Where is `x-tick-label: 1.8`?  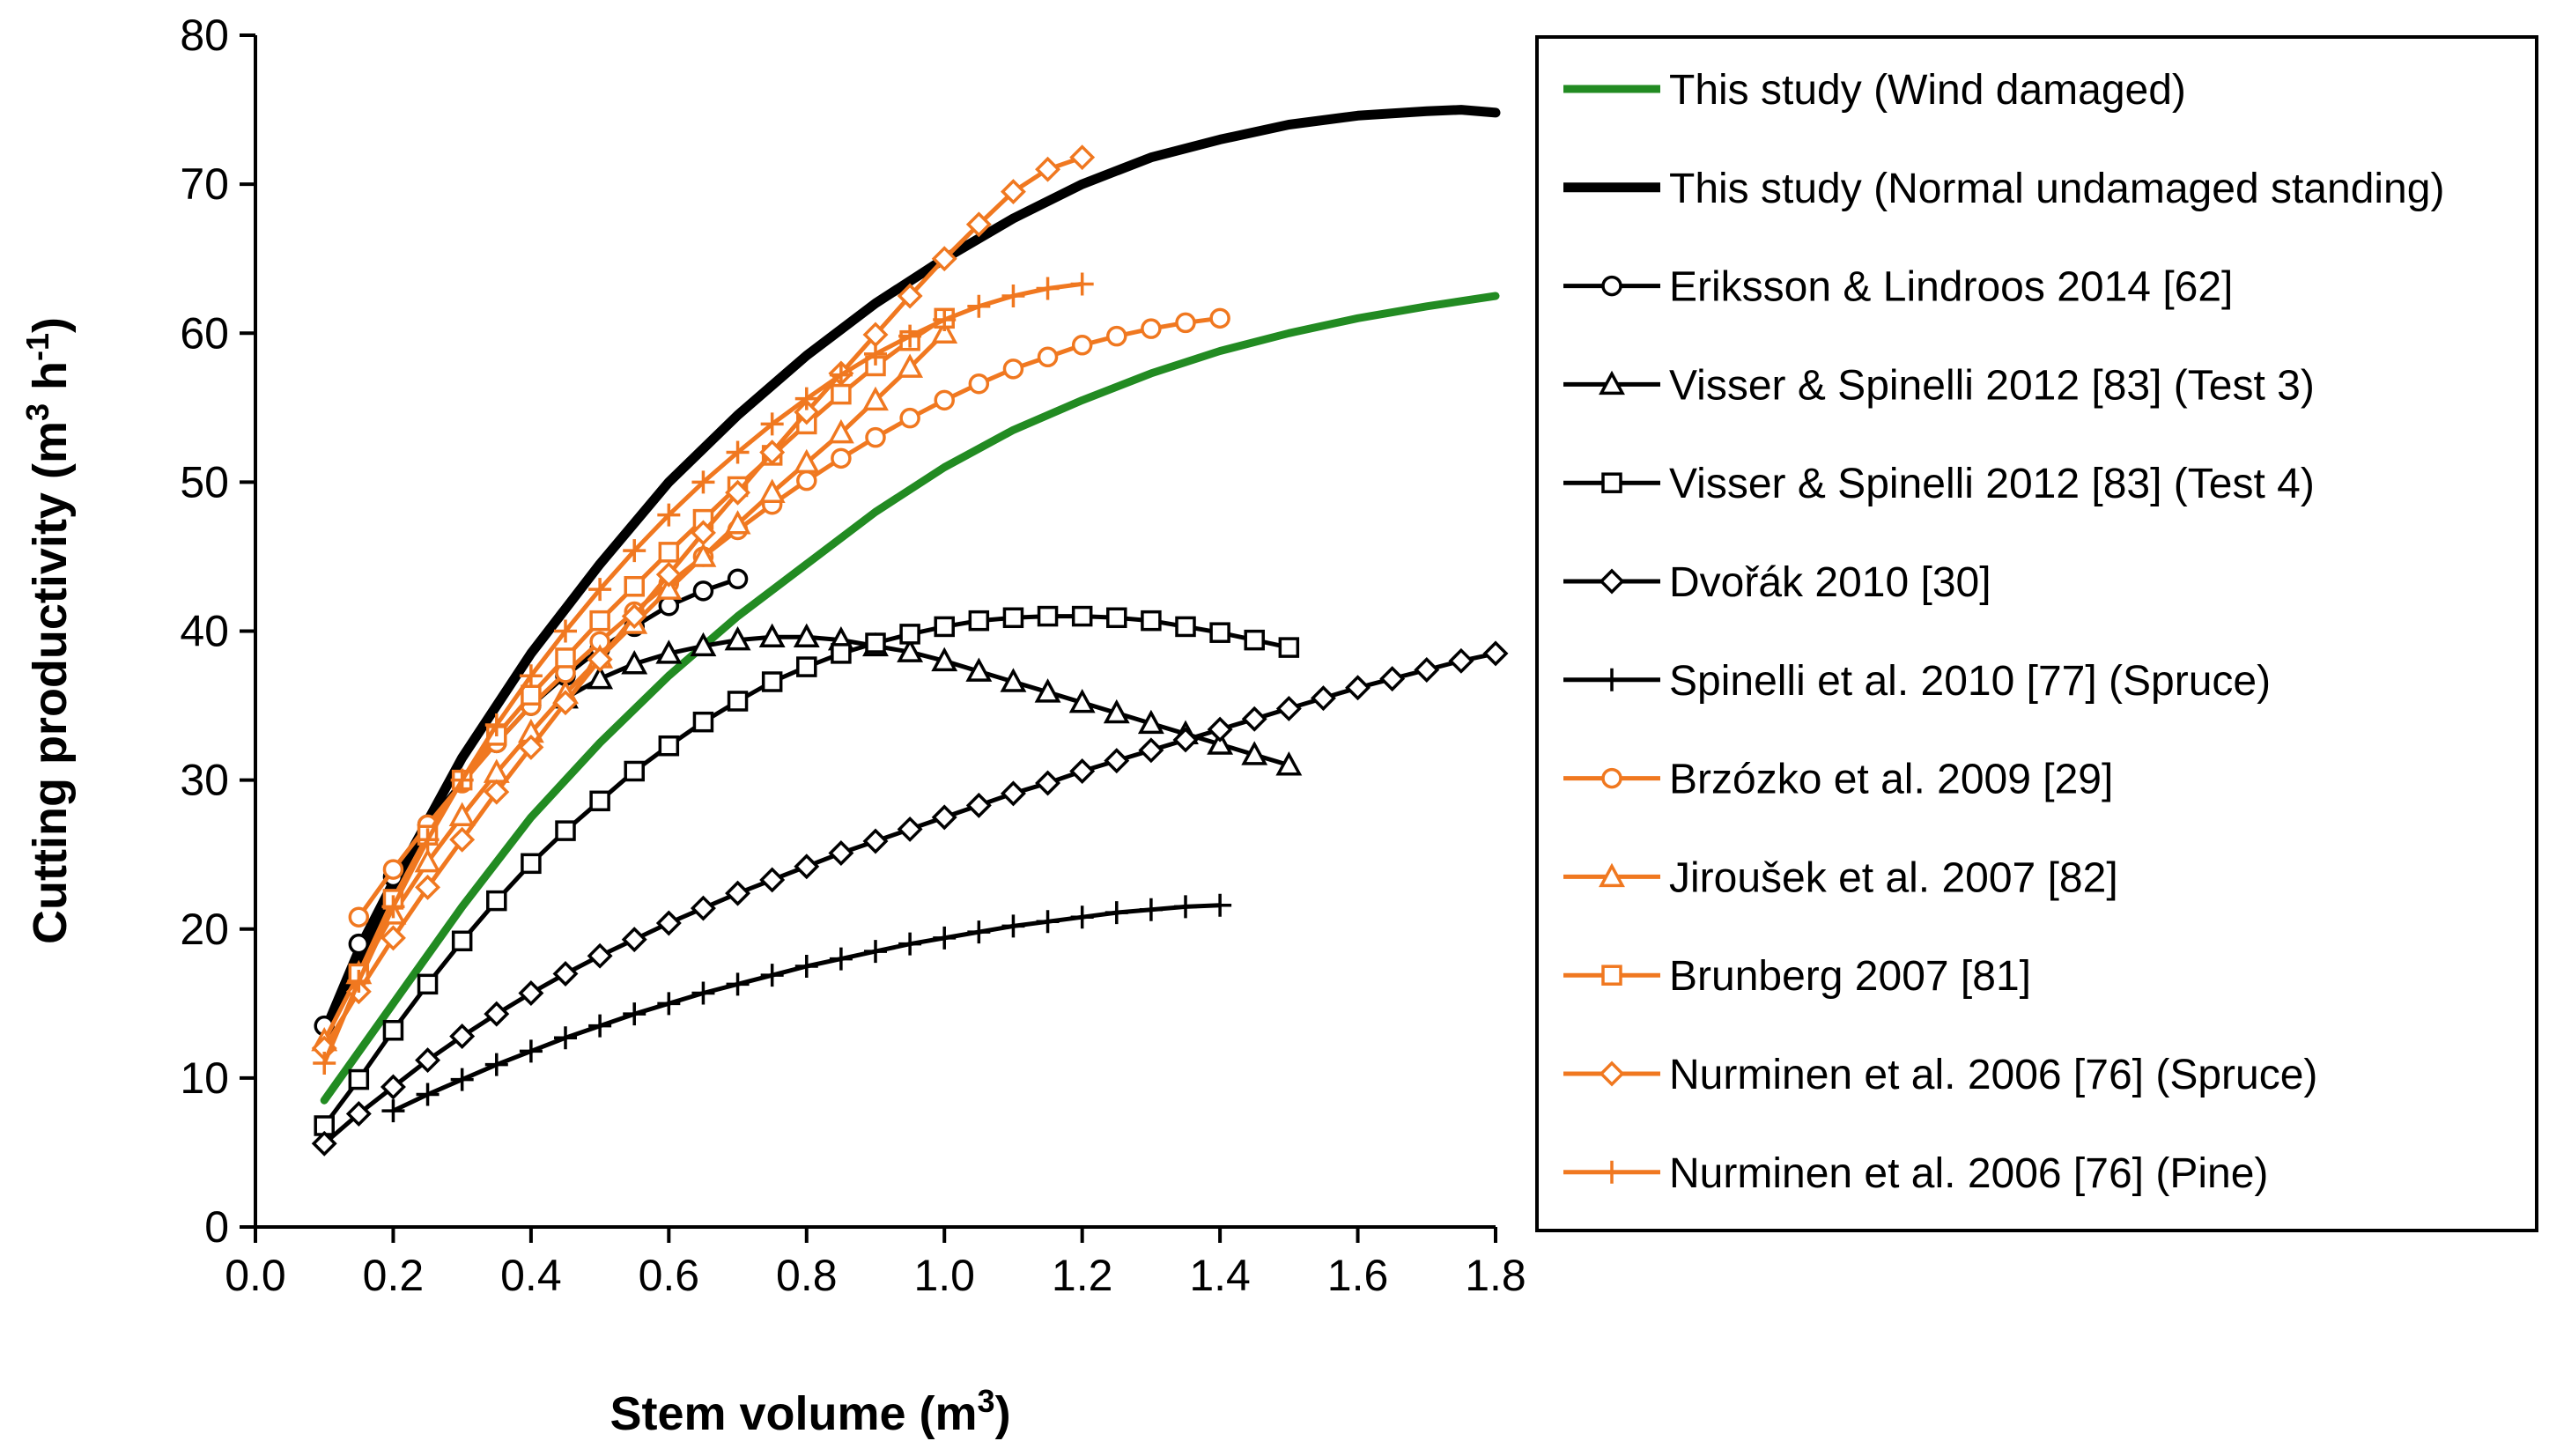
x-tick-label: 1.8 is located at coordinates (1495, 1275).